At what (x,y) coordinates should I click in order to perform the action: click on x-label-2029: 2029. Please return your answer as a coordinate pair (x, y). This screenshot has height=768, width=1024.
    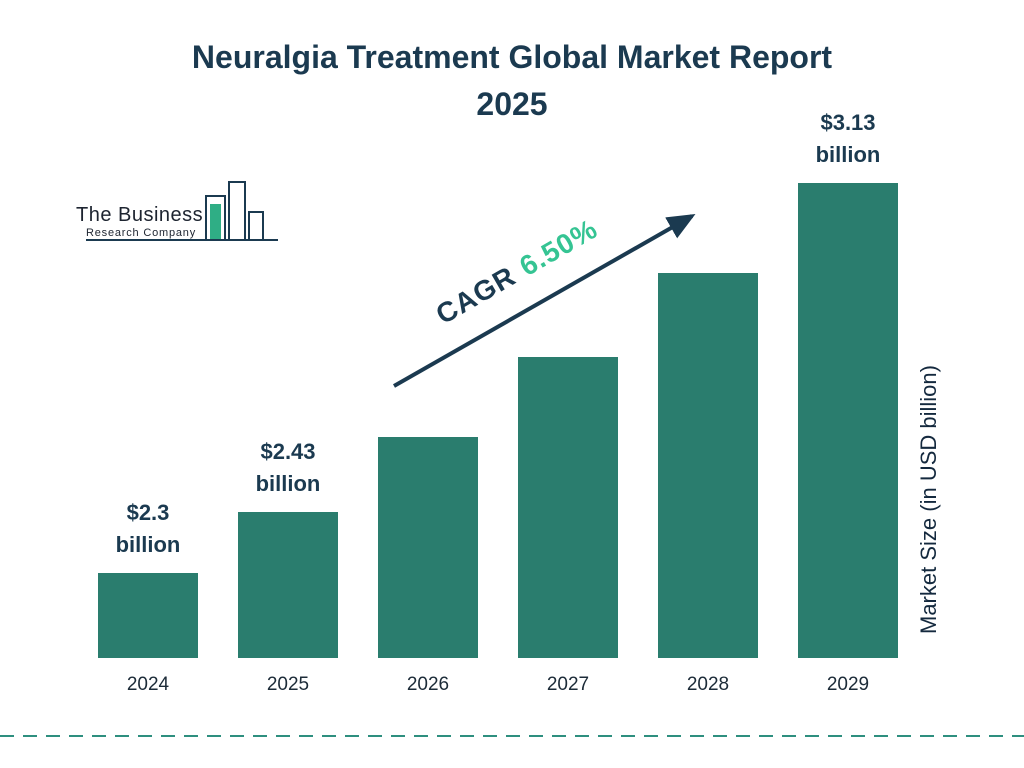
    Looking at the image, I should click on (848, 684).